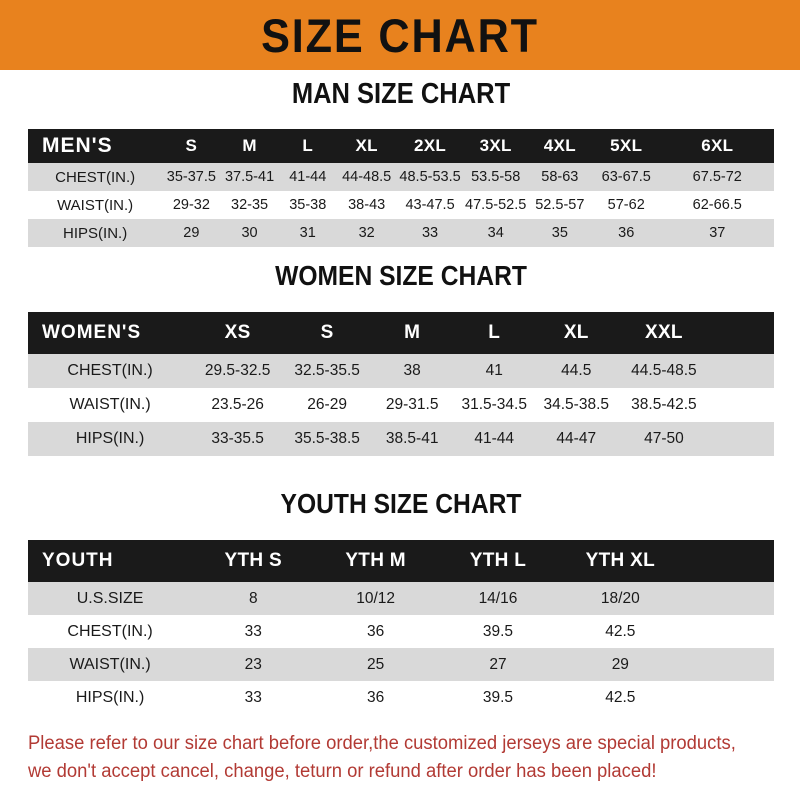 This screenshot has height=800, width=800. Describe the element at coordinates (253, 560) in the screenshot. I see `youth-size-header-yth-s: YTH S` at that location.